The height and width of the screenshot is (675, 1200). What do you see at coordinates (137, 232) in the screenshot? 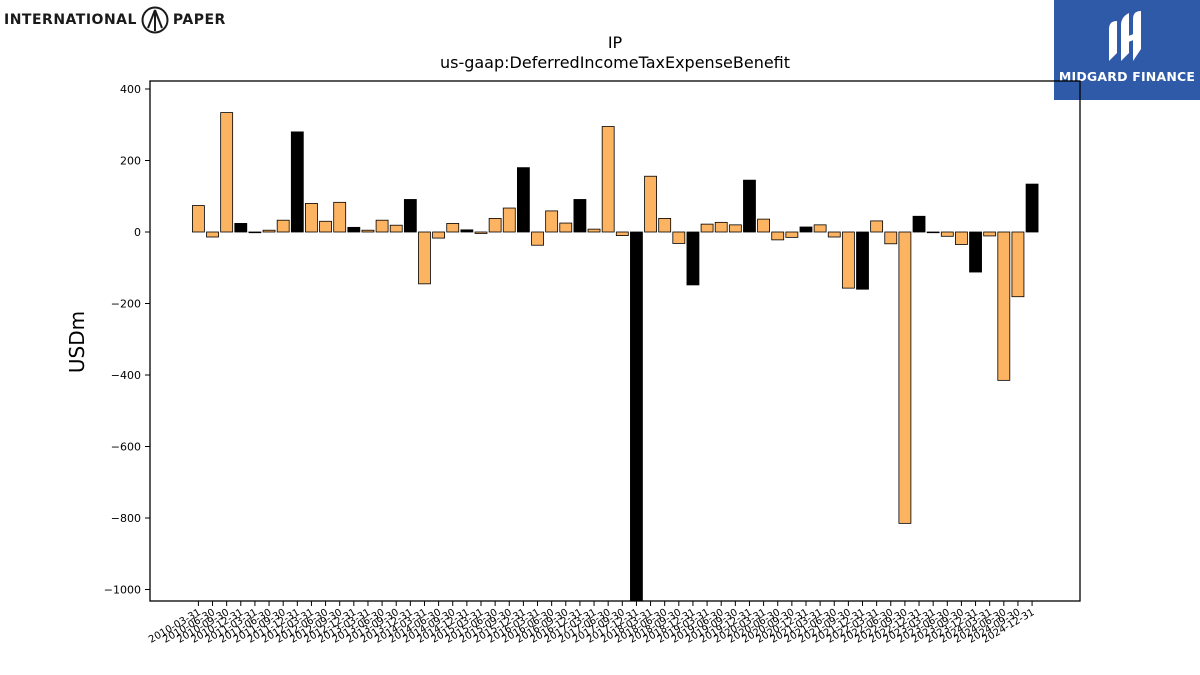
I see `y-tick-label: 0` at bounding box center [137, 232].